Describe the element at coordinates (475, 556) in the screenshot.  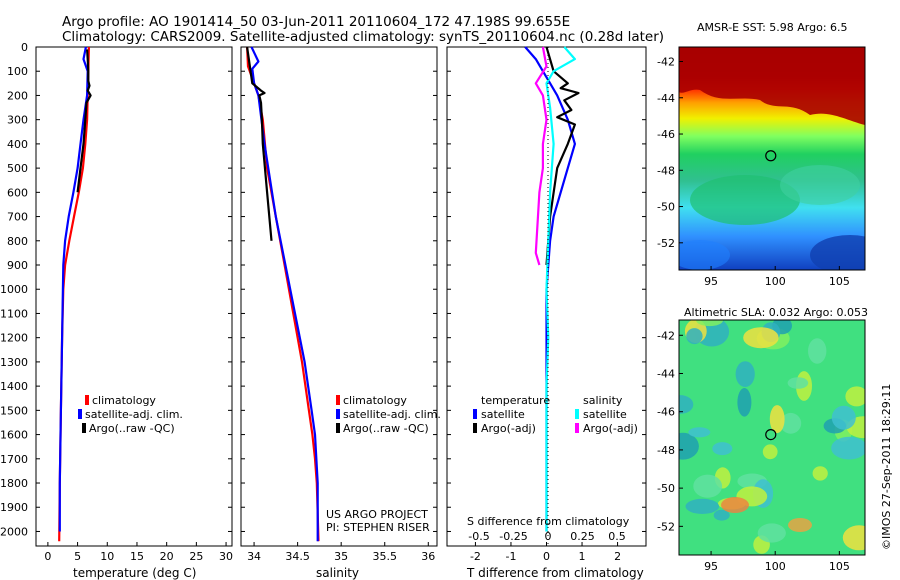
I see `x-tick-label: -2` at that location.